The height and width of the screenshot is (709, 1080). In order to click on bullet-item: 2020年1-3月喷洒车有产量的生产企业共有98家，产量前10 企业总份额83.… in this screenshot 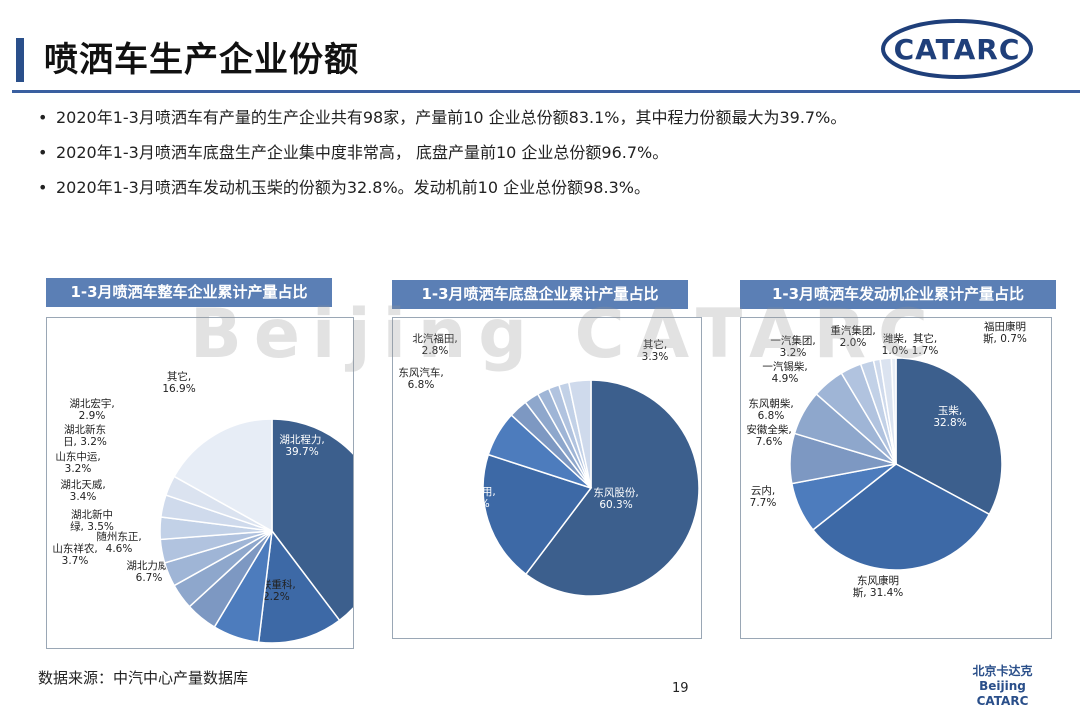, I will do `click(442, 118)`.